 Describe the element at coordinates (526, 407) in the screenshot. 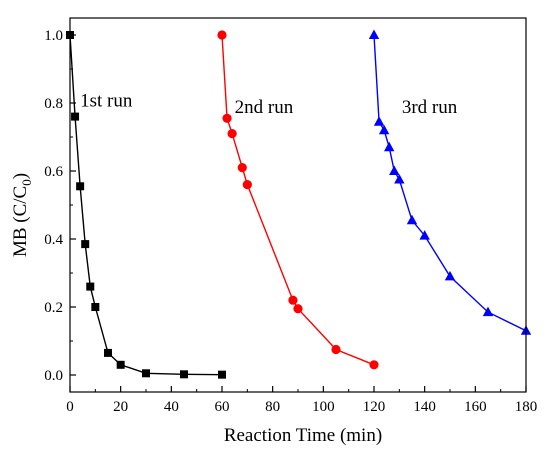

I see `x-tick-label: 180` at that location.